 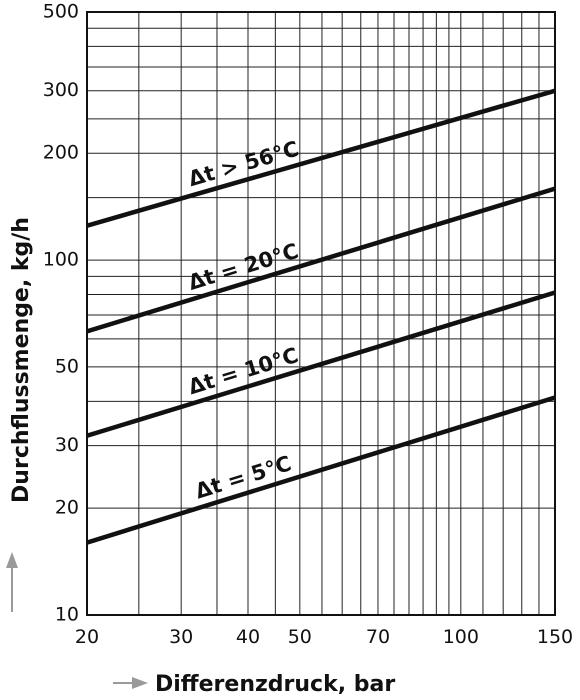 I want to click on y-tick-label: 10, so click(x=67, y=615).